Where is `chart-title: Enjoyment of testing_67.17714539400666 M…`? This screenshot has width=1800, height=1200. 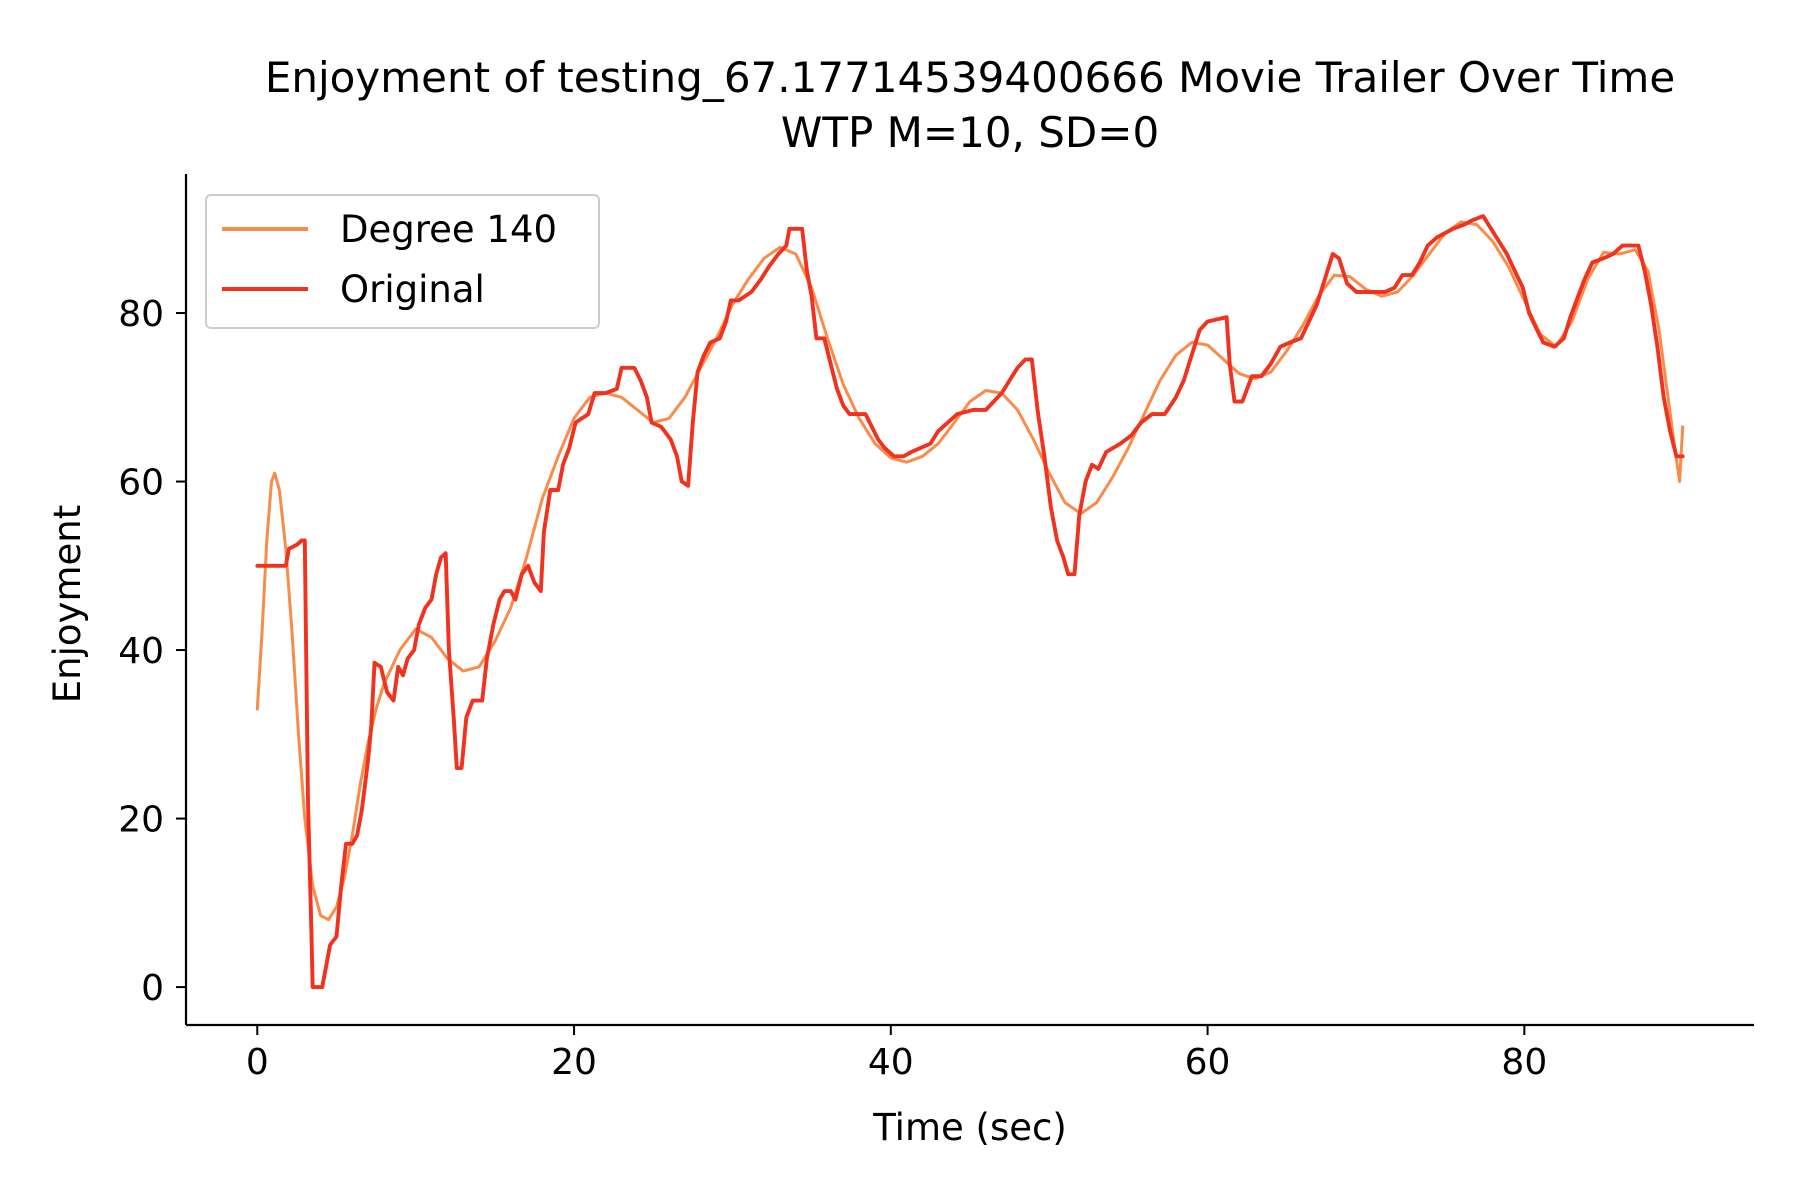 chart-title: Enjoyment of testing_67.17714539400666 M… is located at coordinates (970, 77).